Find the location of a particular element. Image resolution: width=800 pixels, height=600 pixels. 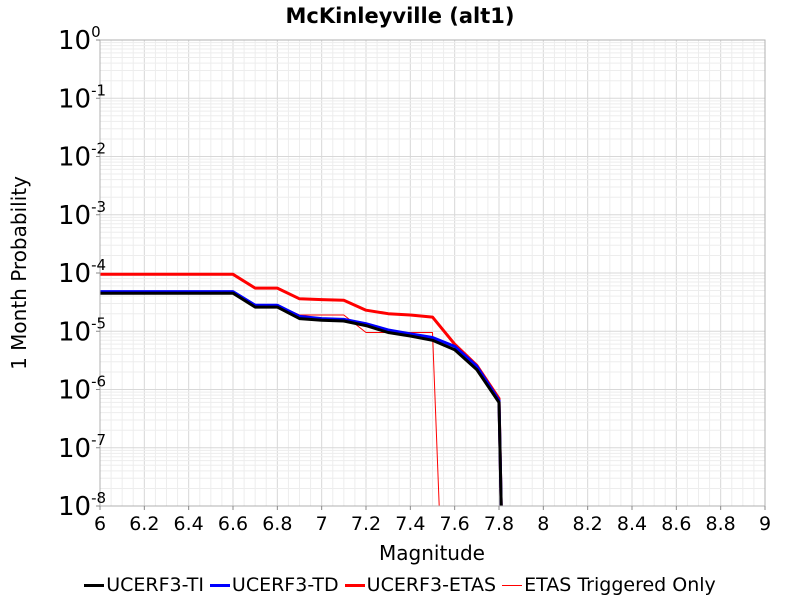

y-tick-label: 10⁻⁶ is located at coordinates (82, 389).